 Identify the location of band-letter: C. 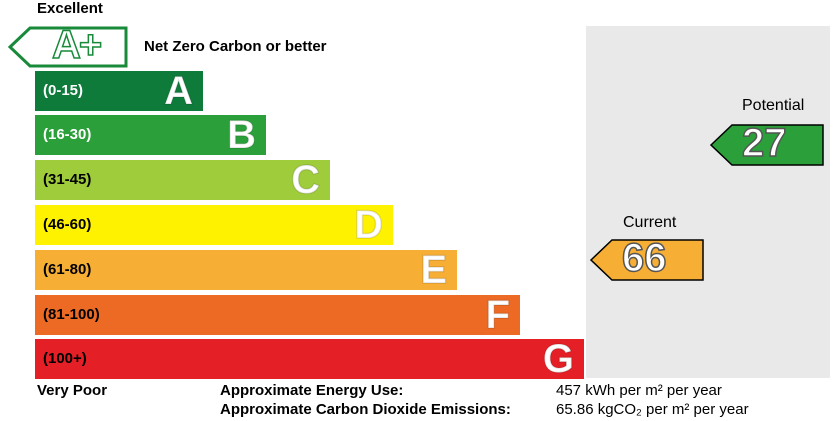
(305, 180).